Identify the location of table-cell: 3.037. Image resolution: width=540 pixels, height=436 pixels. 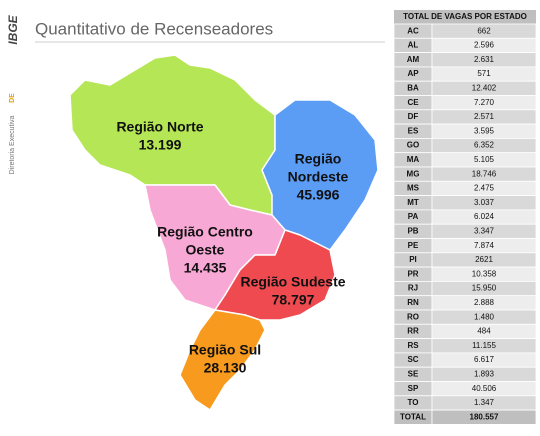
(484, 202).